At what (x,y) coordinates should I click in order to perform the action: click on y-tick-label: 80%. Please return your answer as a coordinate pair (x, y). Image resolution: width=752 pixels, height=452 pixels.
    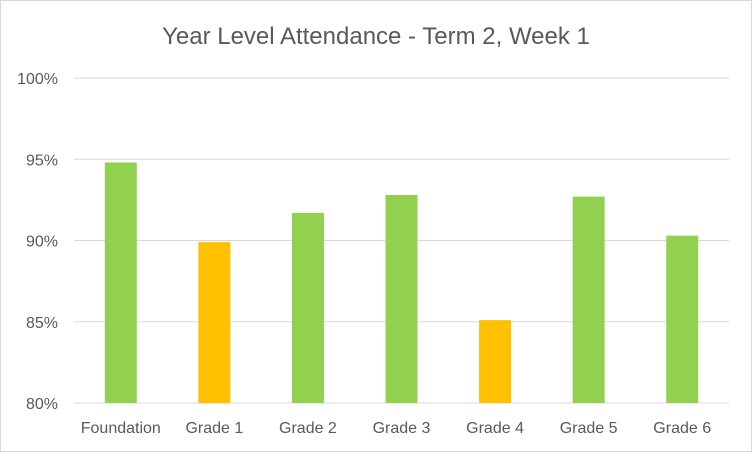
    Looking at the image, I should click on (42, 404).